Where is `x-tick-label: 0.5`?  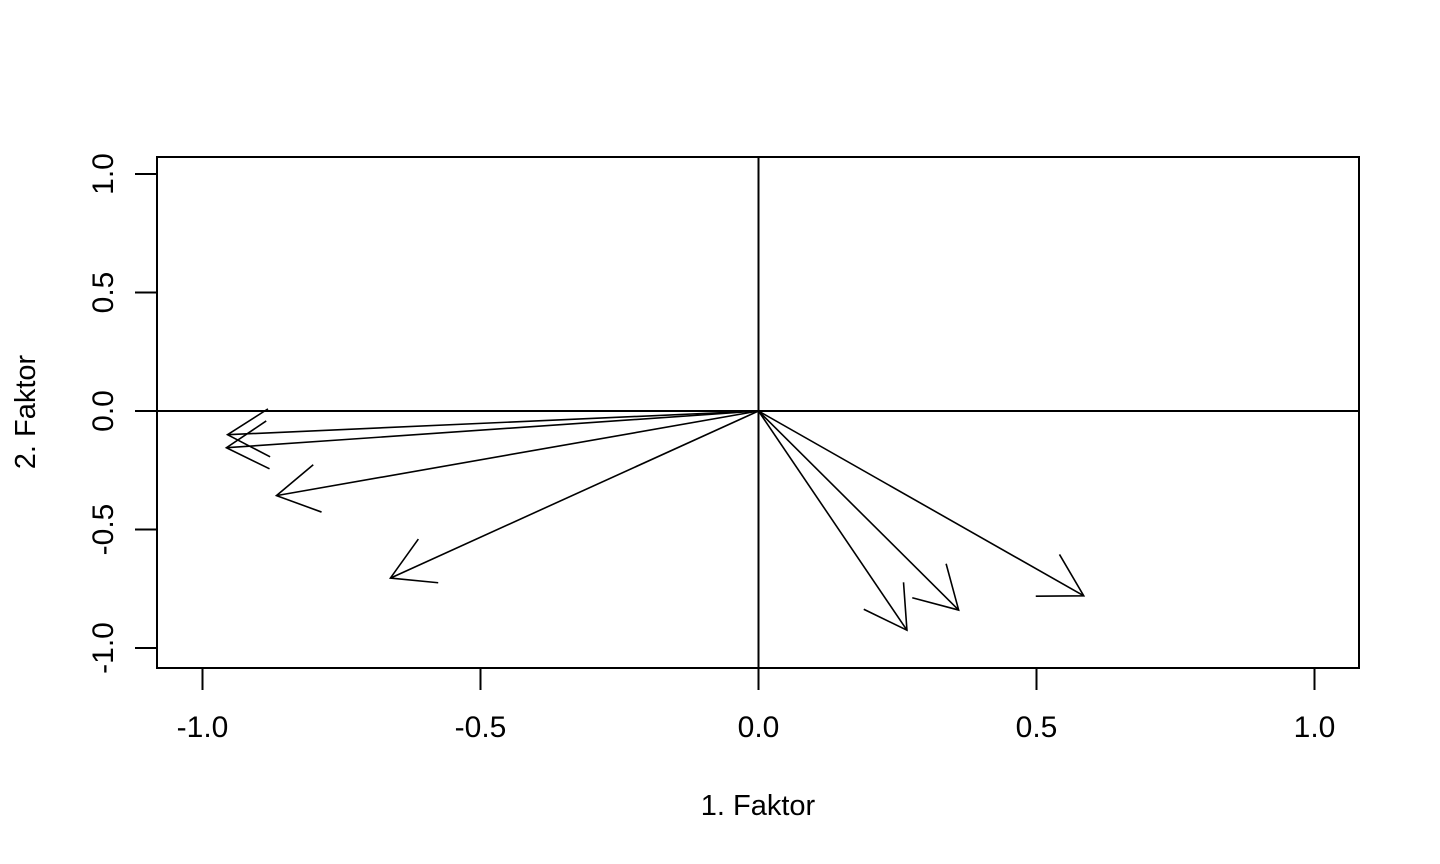
x-tick-label: 0.5 is located at coordinates (1037, 727).